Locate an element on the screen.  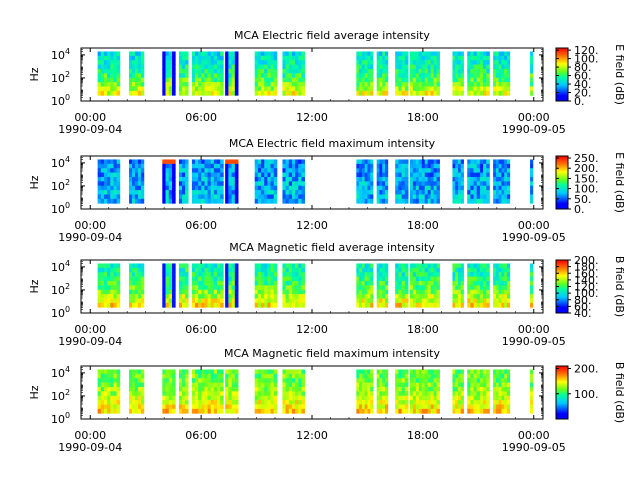
colorbar-tick-label: 200. is located at coordinates (586, 260).